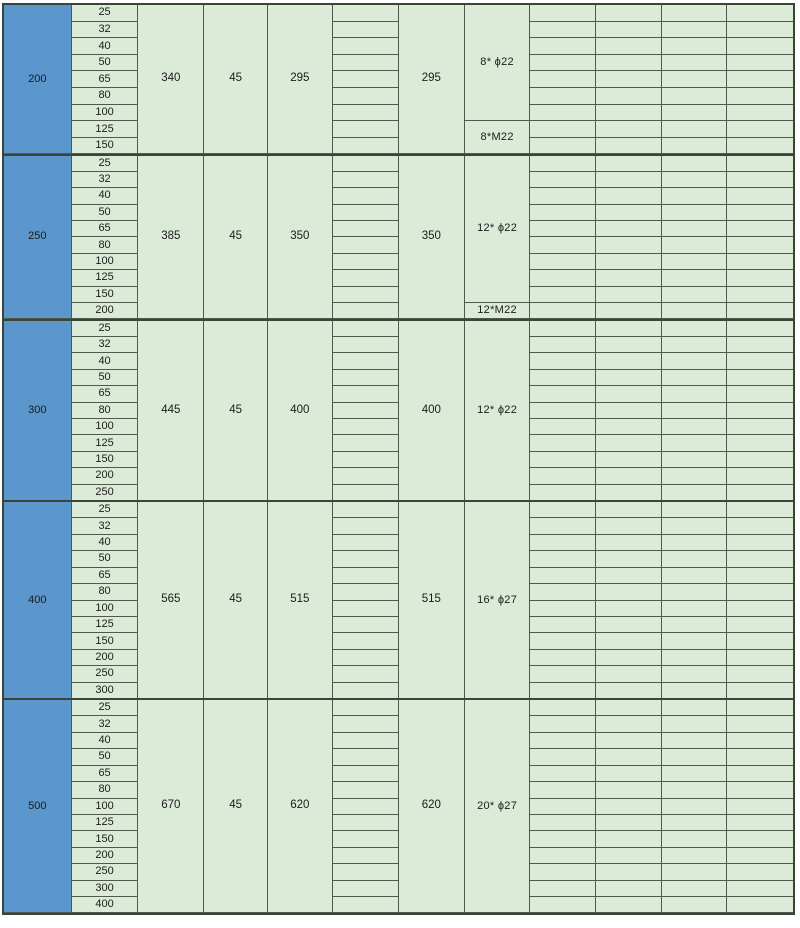 The image size is (800, 928). I want to click on dim1-cell: 385, so click(171, 237).